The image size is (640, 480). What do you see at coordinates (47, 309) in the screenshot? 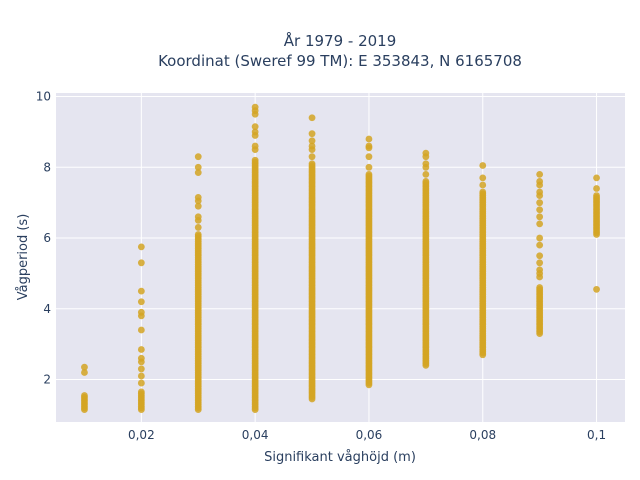
I see `y-tick-label: 4` at bounding box center [47, 309].